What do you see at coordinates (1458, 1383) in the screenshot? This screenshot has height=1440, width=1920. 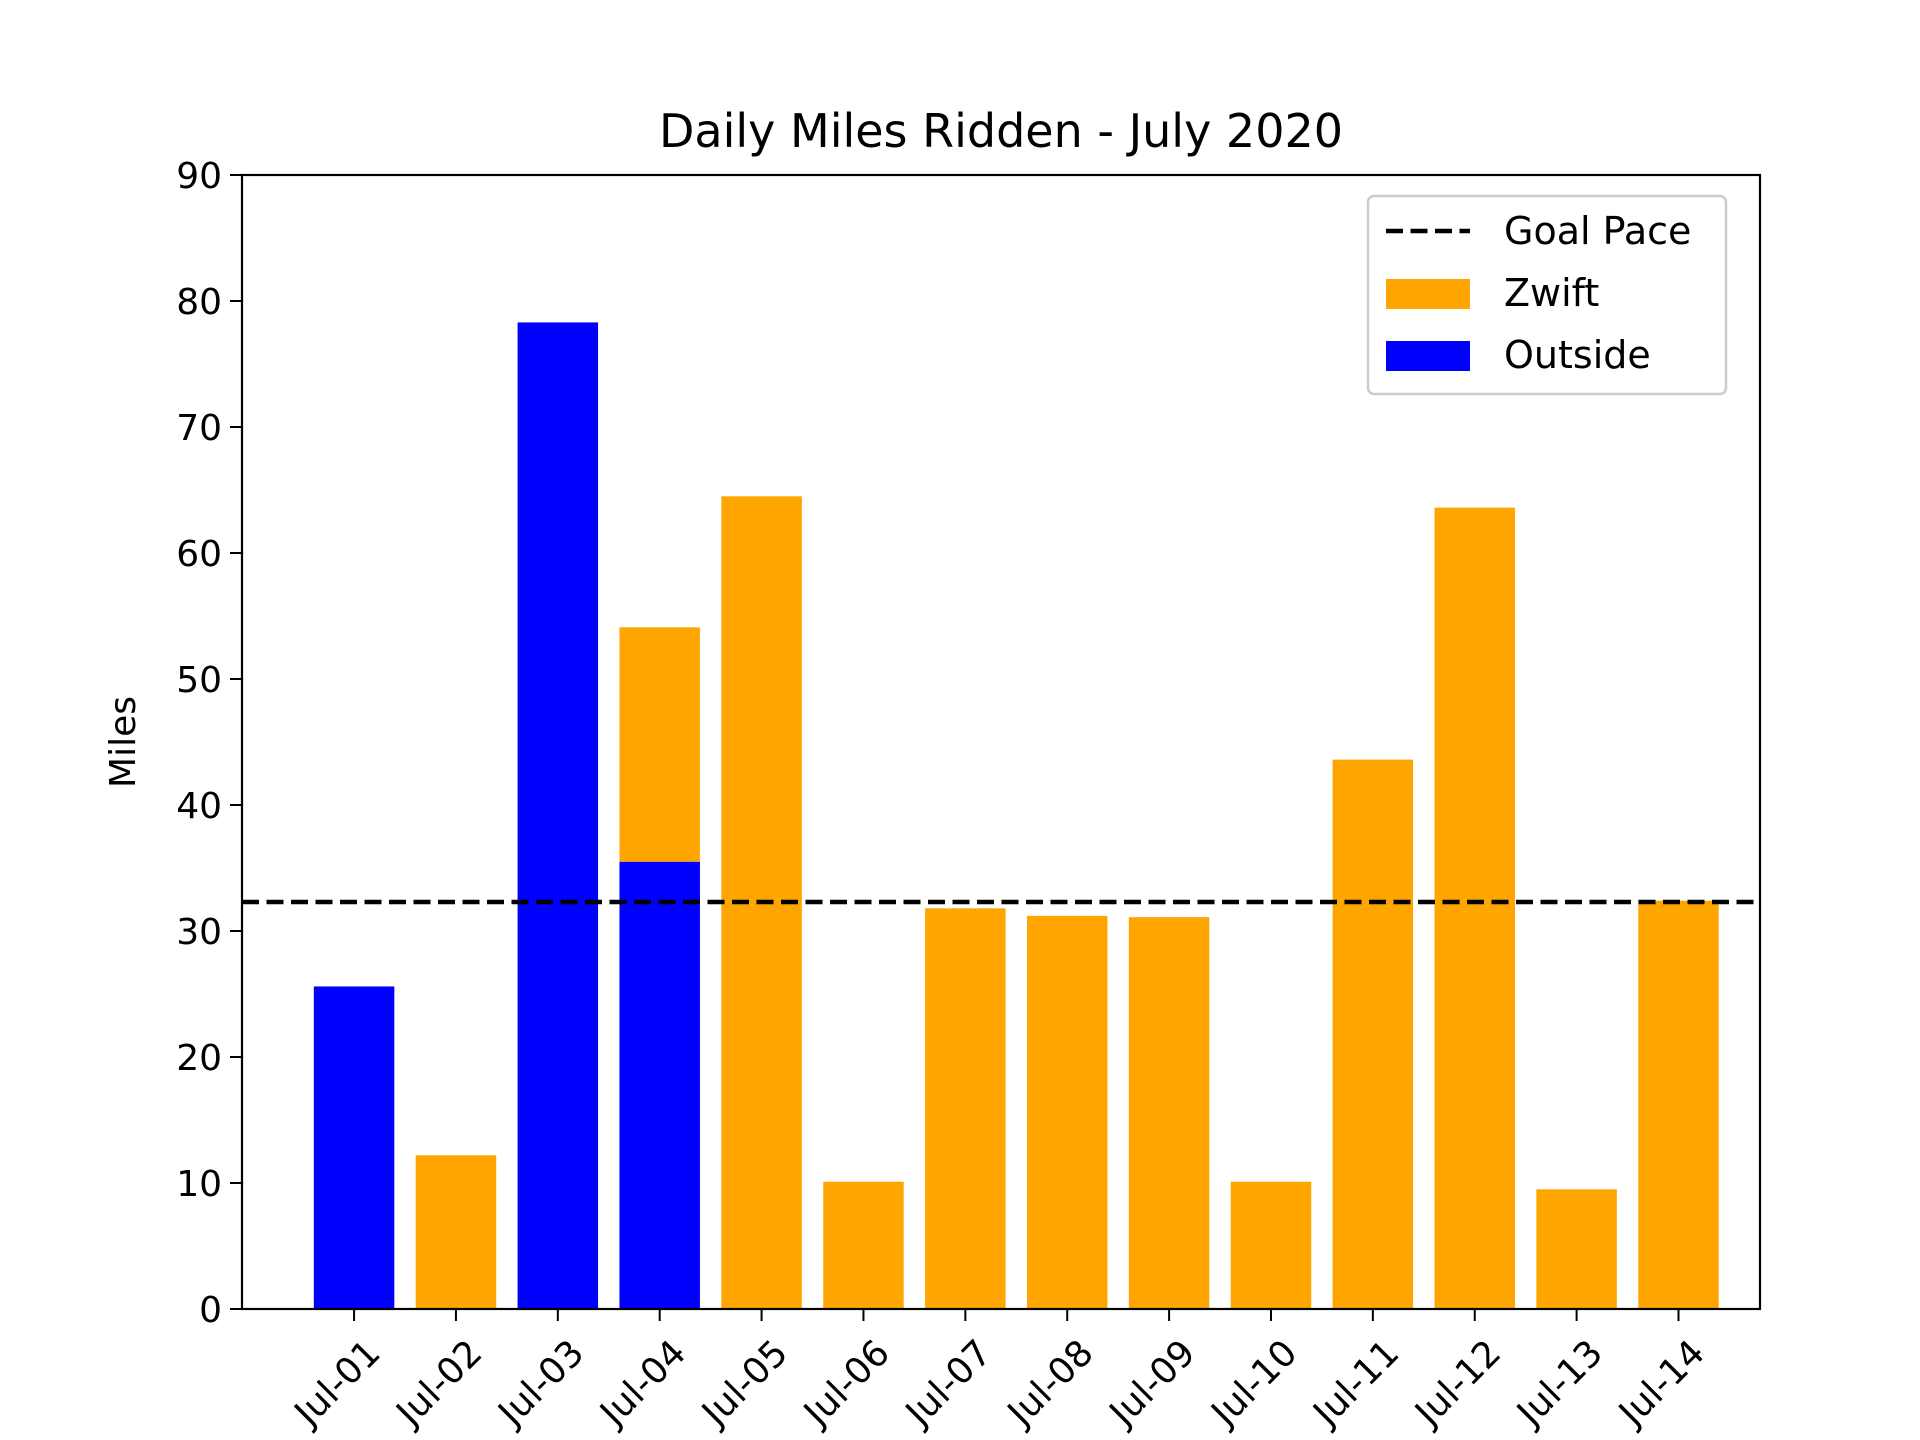 I see `x-tick-label: Jul-12` at bounding box center [1458, 1383].